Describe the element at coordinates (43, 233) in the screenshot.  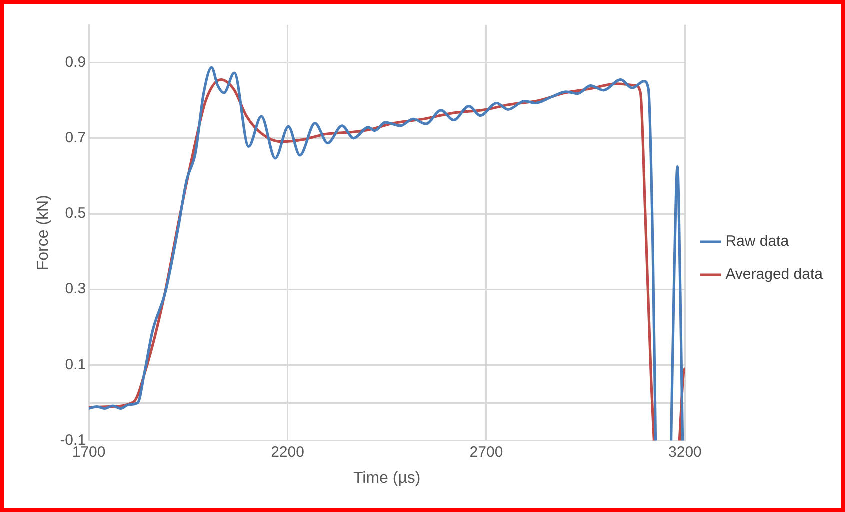
I see `y-axis-title: Force (kN)` at that location.